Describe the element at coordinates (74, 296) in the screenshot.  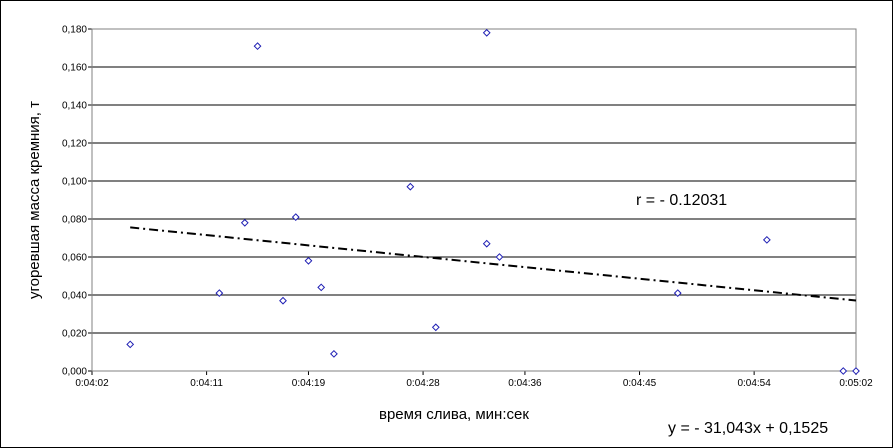
I see `y-tick-label: 0,040` at that location.